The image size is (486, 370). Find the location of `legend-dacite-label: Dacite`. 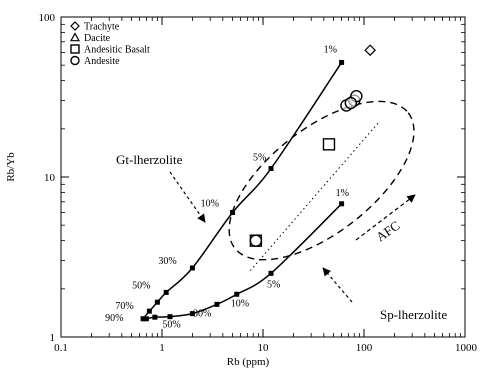

legend-dacite-label: Dacite is located at coordinates (97, 38).